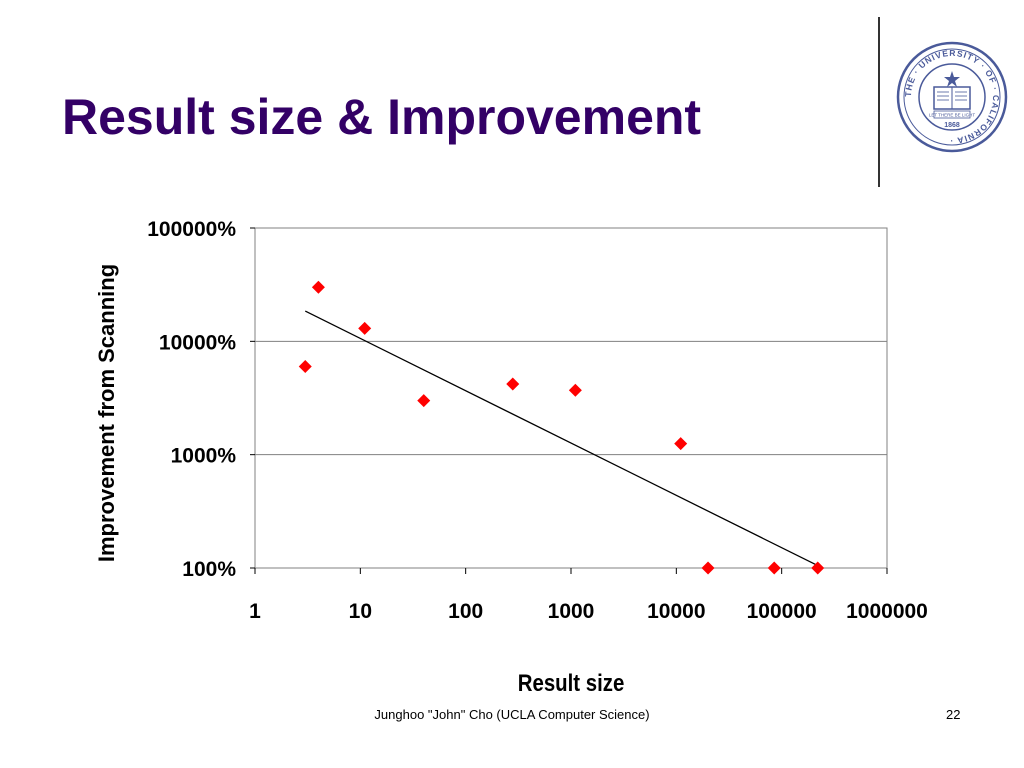 The height and width of the screenshot is (768, 1024). Describe the element at coordinates (465, 611) in the screenshot. I see `x-tick-label: 100` at that location.